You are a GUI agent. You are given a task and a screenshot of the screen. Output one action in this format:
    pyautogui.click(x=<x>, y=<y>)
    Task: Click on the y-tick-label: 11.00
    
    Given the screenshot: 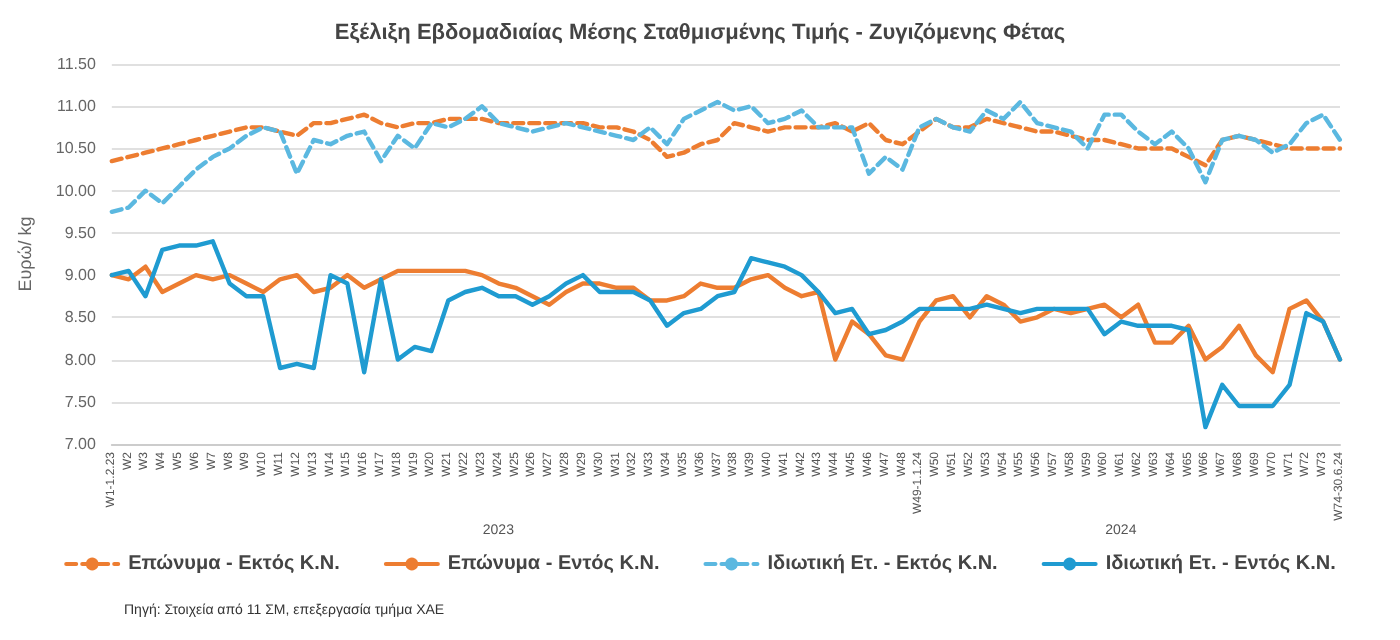 What is the action you would take?
    pyautogui.click(x=76, y=106)
    